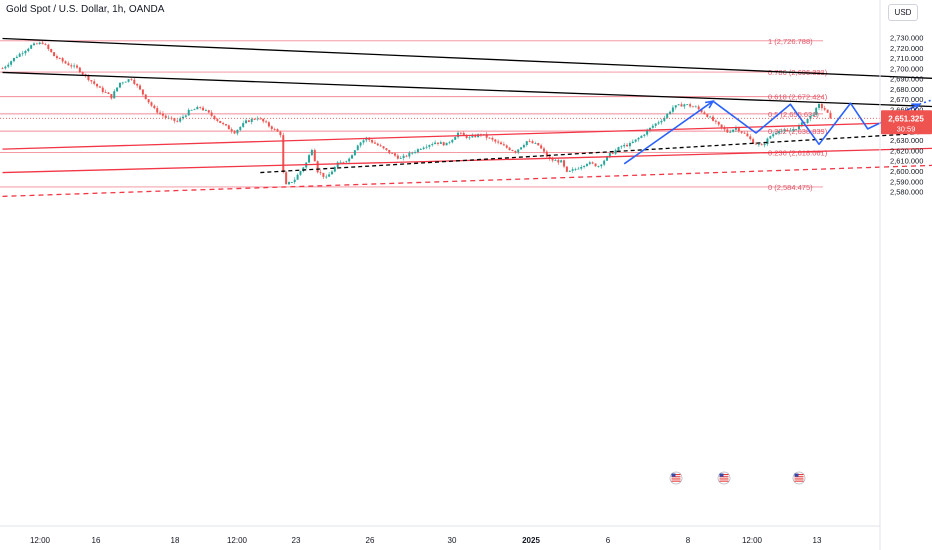 This screenshot has width=932, height=550. What do you see at coordinates (688, 540) in the screenshot?
I see `x-tick-label: 8` at bounding box center [688, 540].